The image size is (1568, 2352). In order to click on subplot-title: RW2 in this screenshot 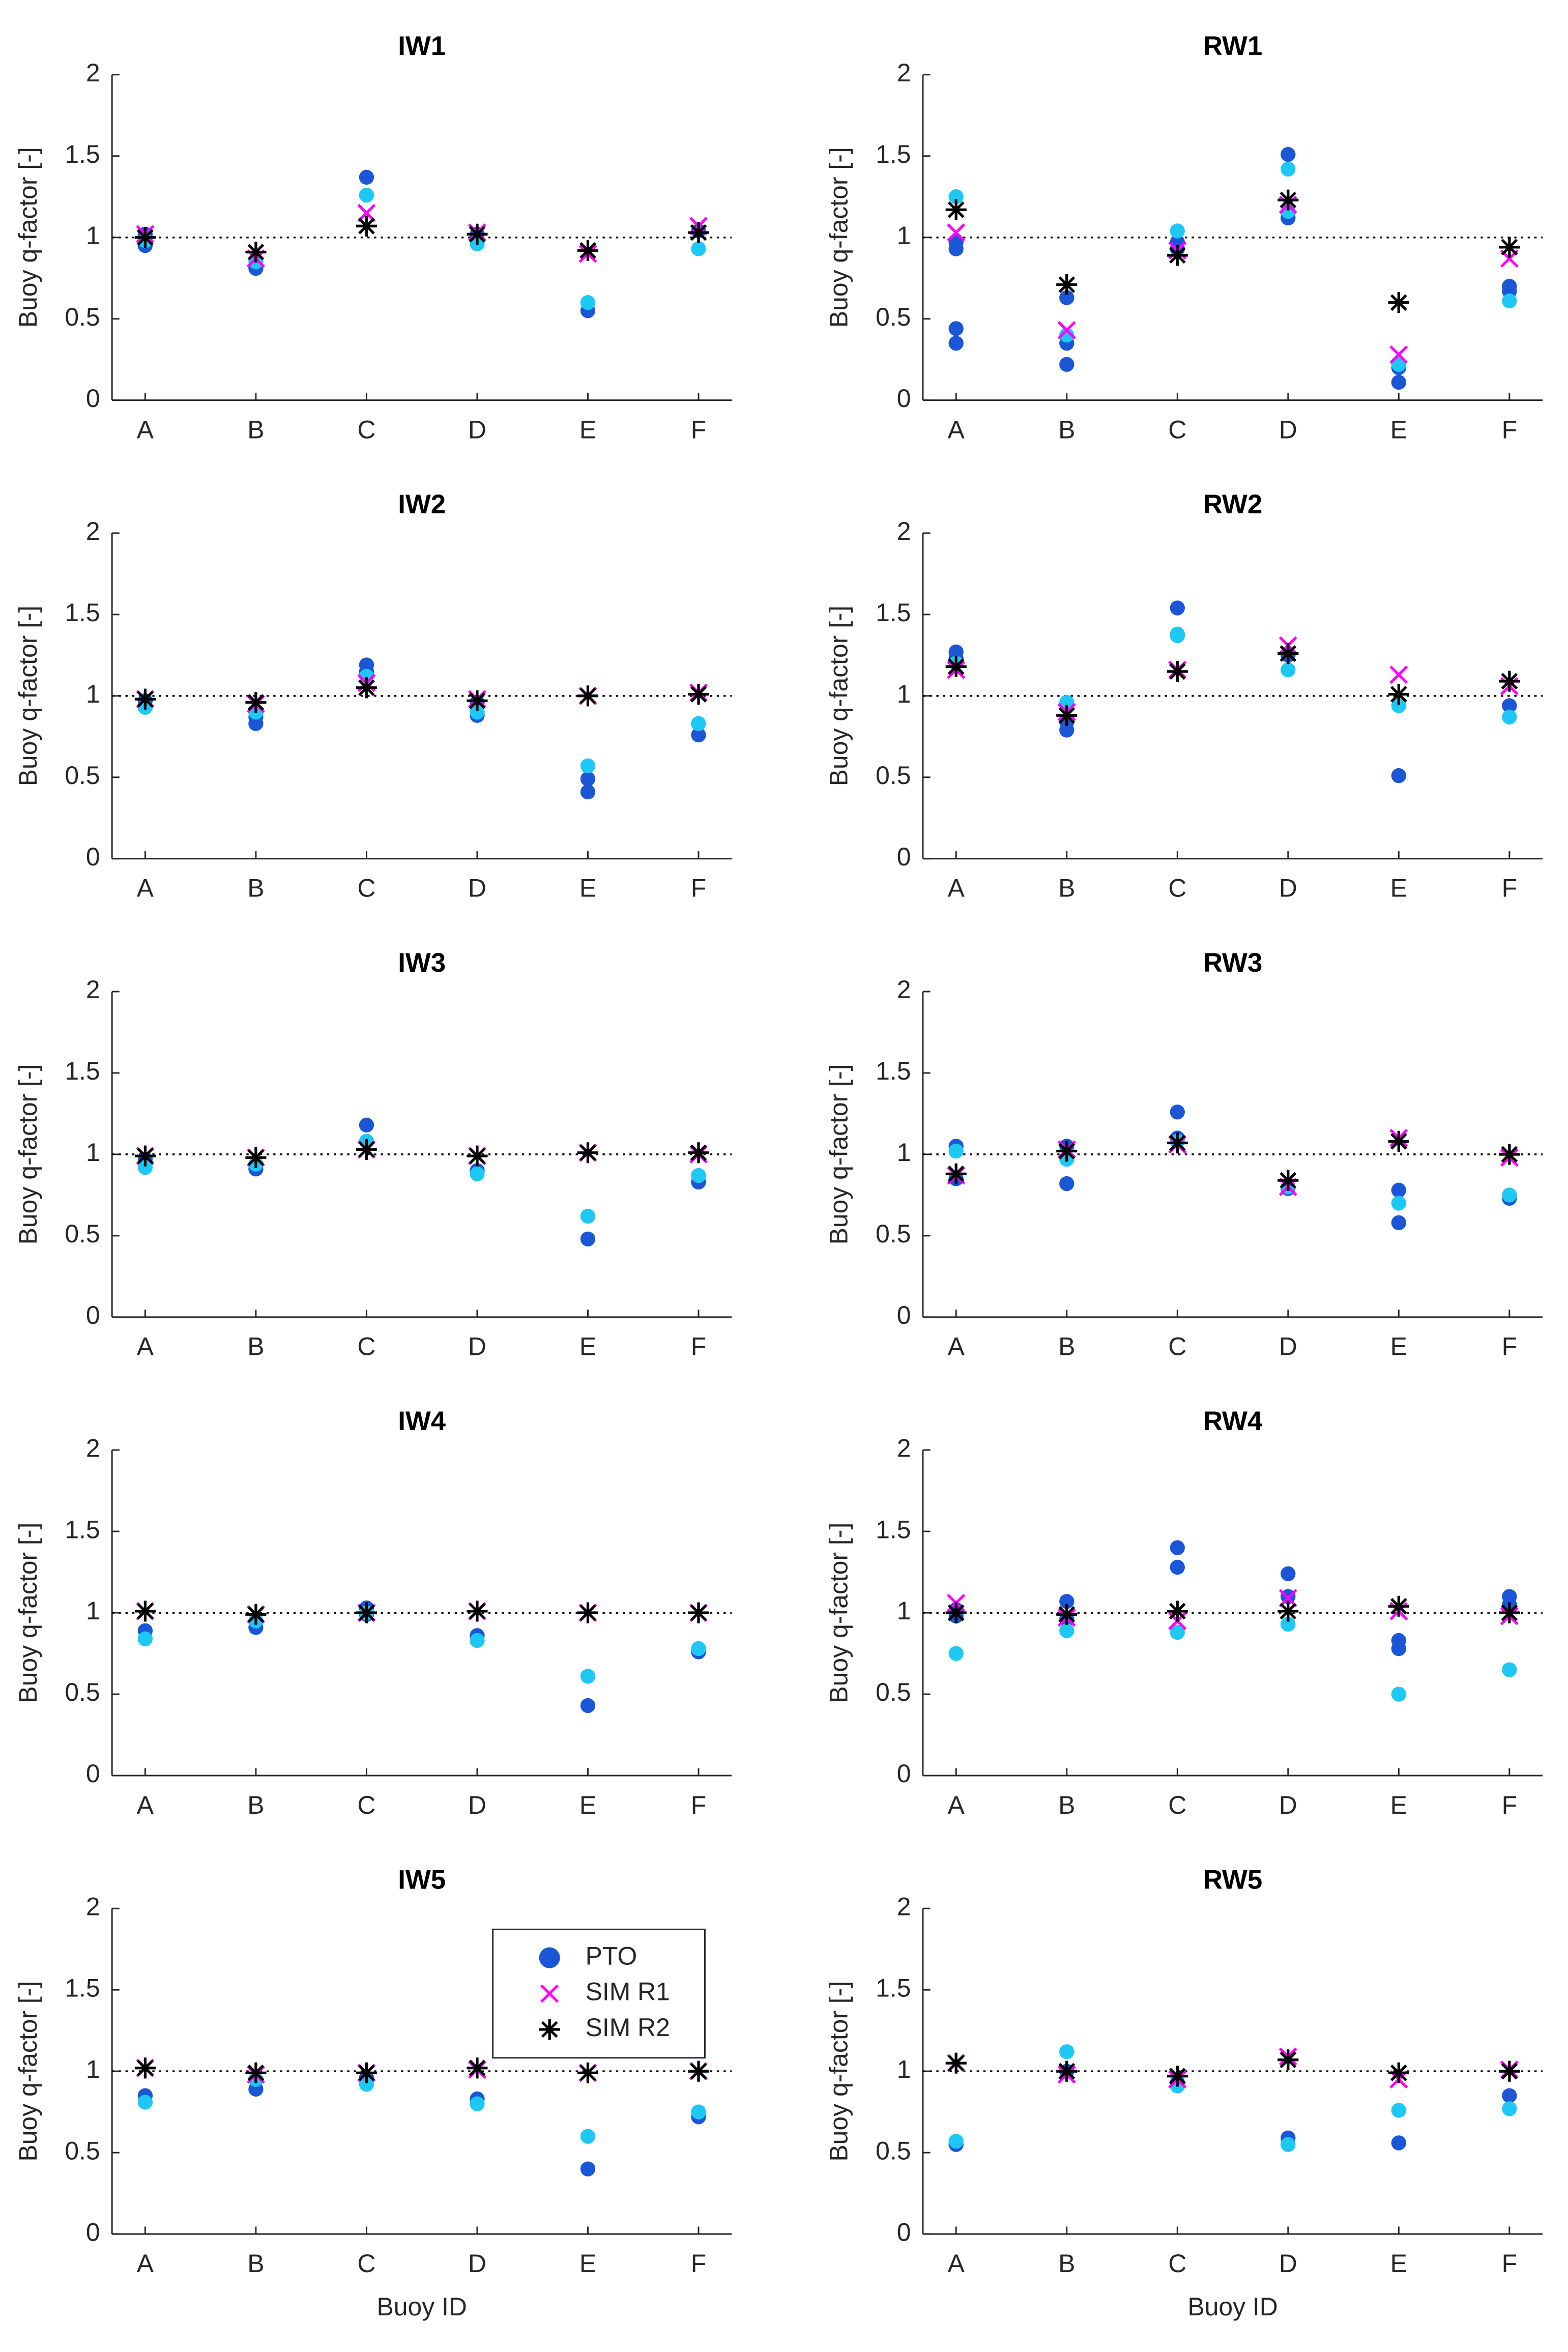, I will do `click(1232, 504)`.